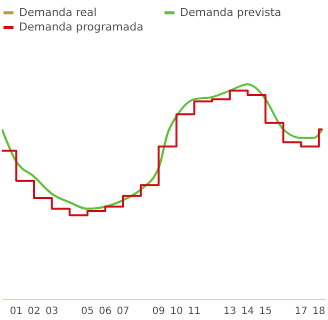 The image size is (328, 320). What do you see at coordinates (247, 311) in the screenshot?
I see `x-tick-label: 14` at bounding box center [247, 311].